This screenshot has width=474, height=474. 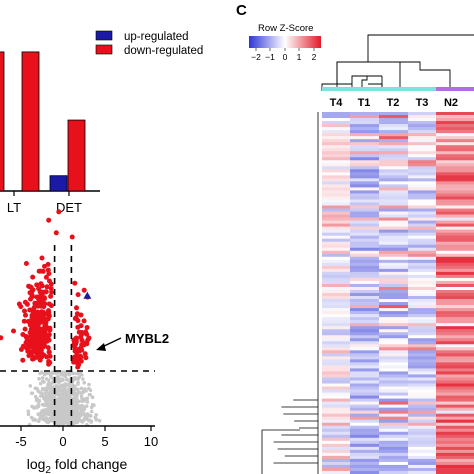 What do you see at coordinates (270, 57) in the screenshot?
I see `color-key-tick-label: −1` at bounding box center [270, 57].